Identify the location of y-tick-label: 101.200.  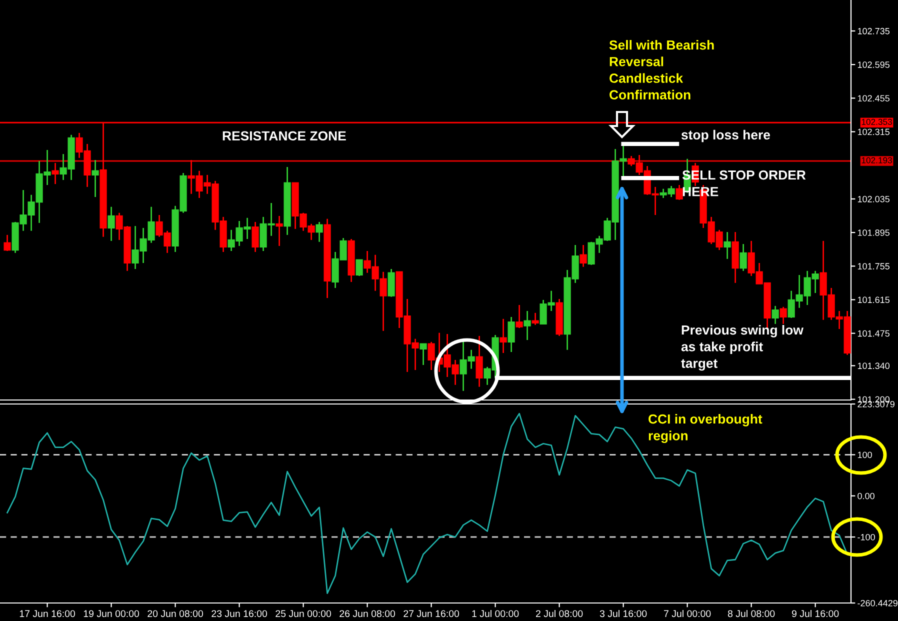
(874, 399).